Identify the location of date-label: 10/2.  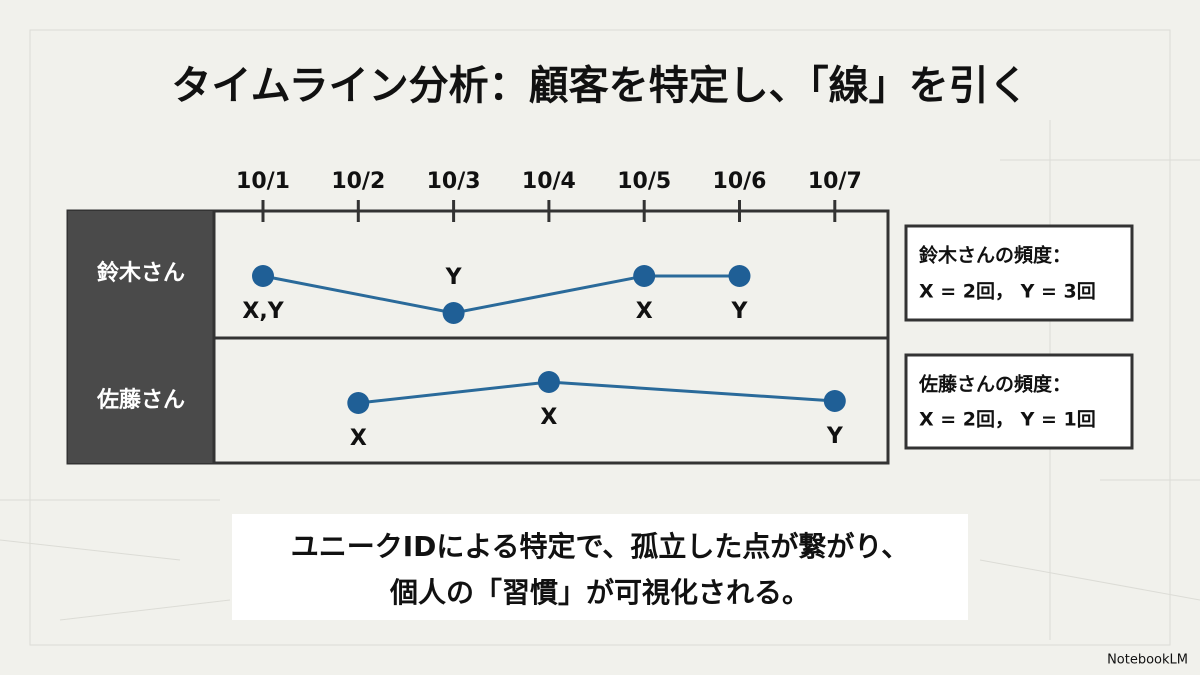
(358, 181).